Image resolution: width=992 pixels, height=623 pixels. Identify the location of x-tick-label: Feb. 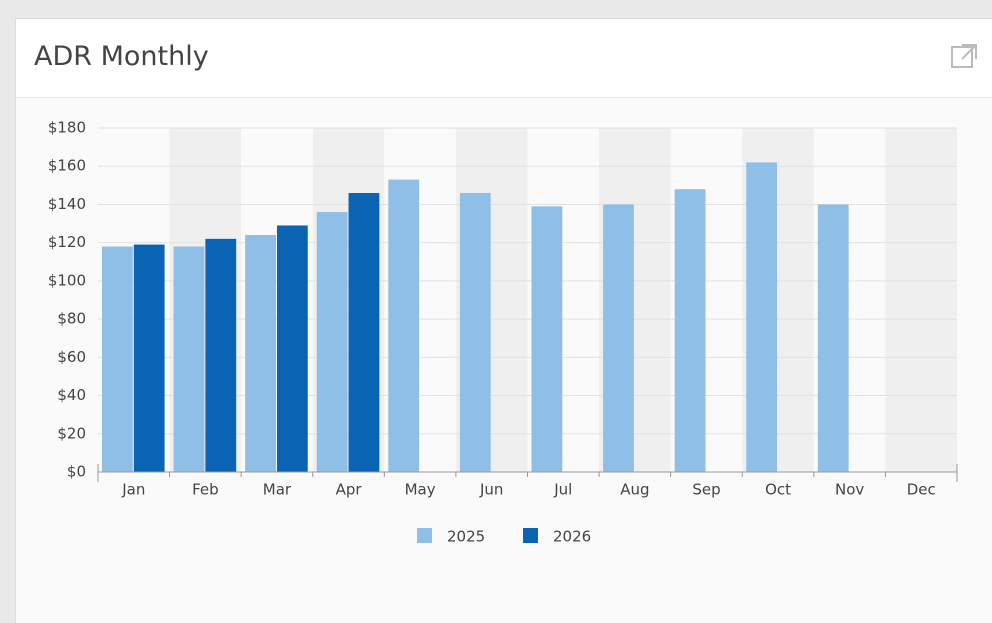
(205, 490).